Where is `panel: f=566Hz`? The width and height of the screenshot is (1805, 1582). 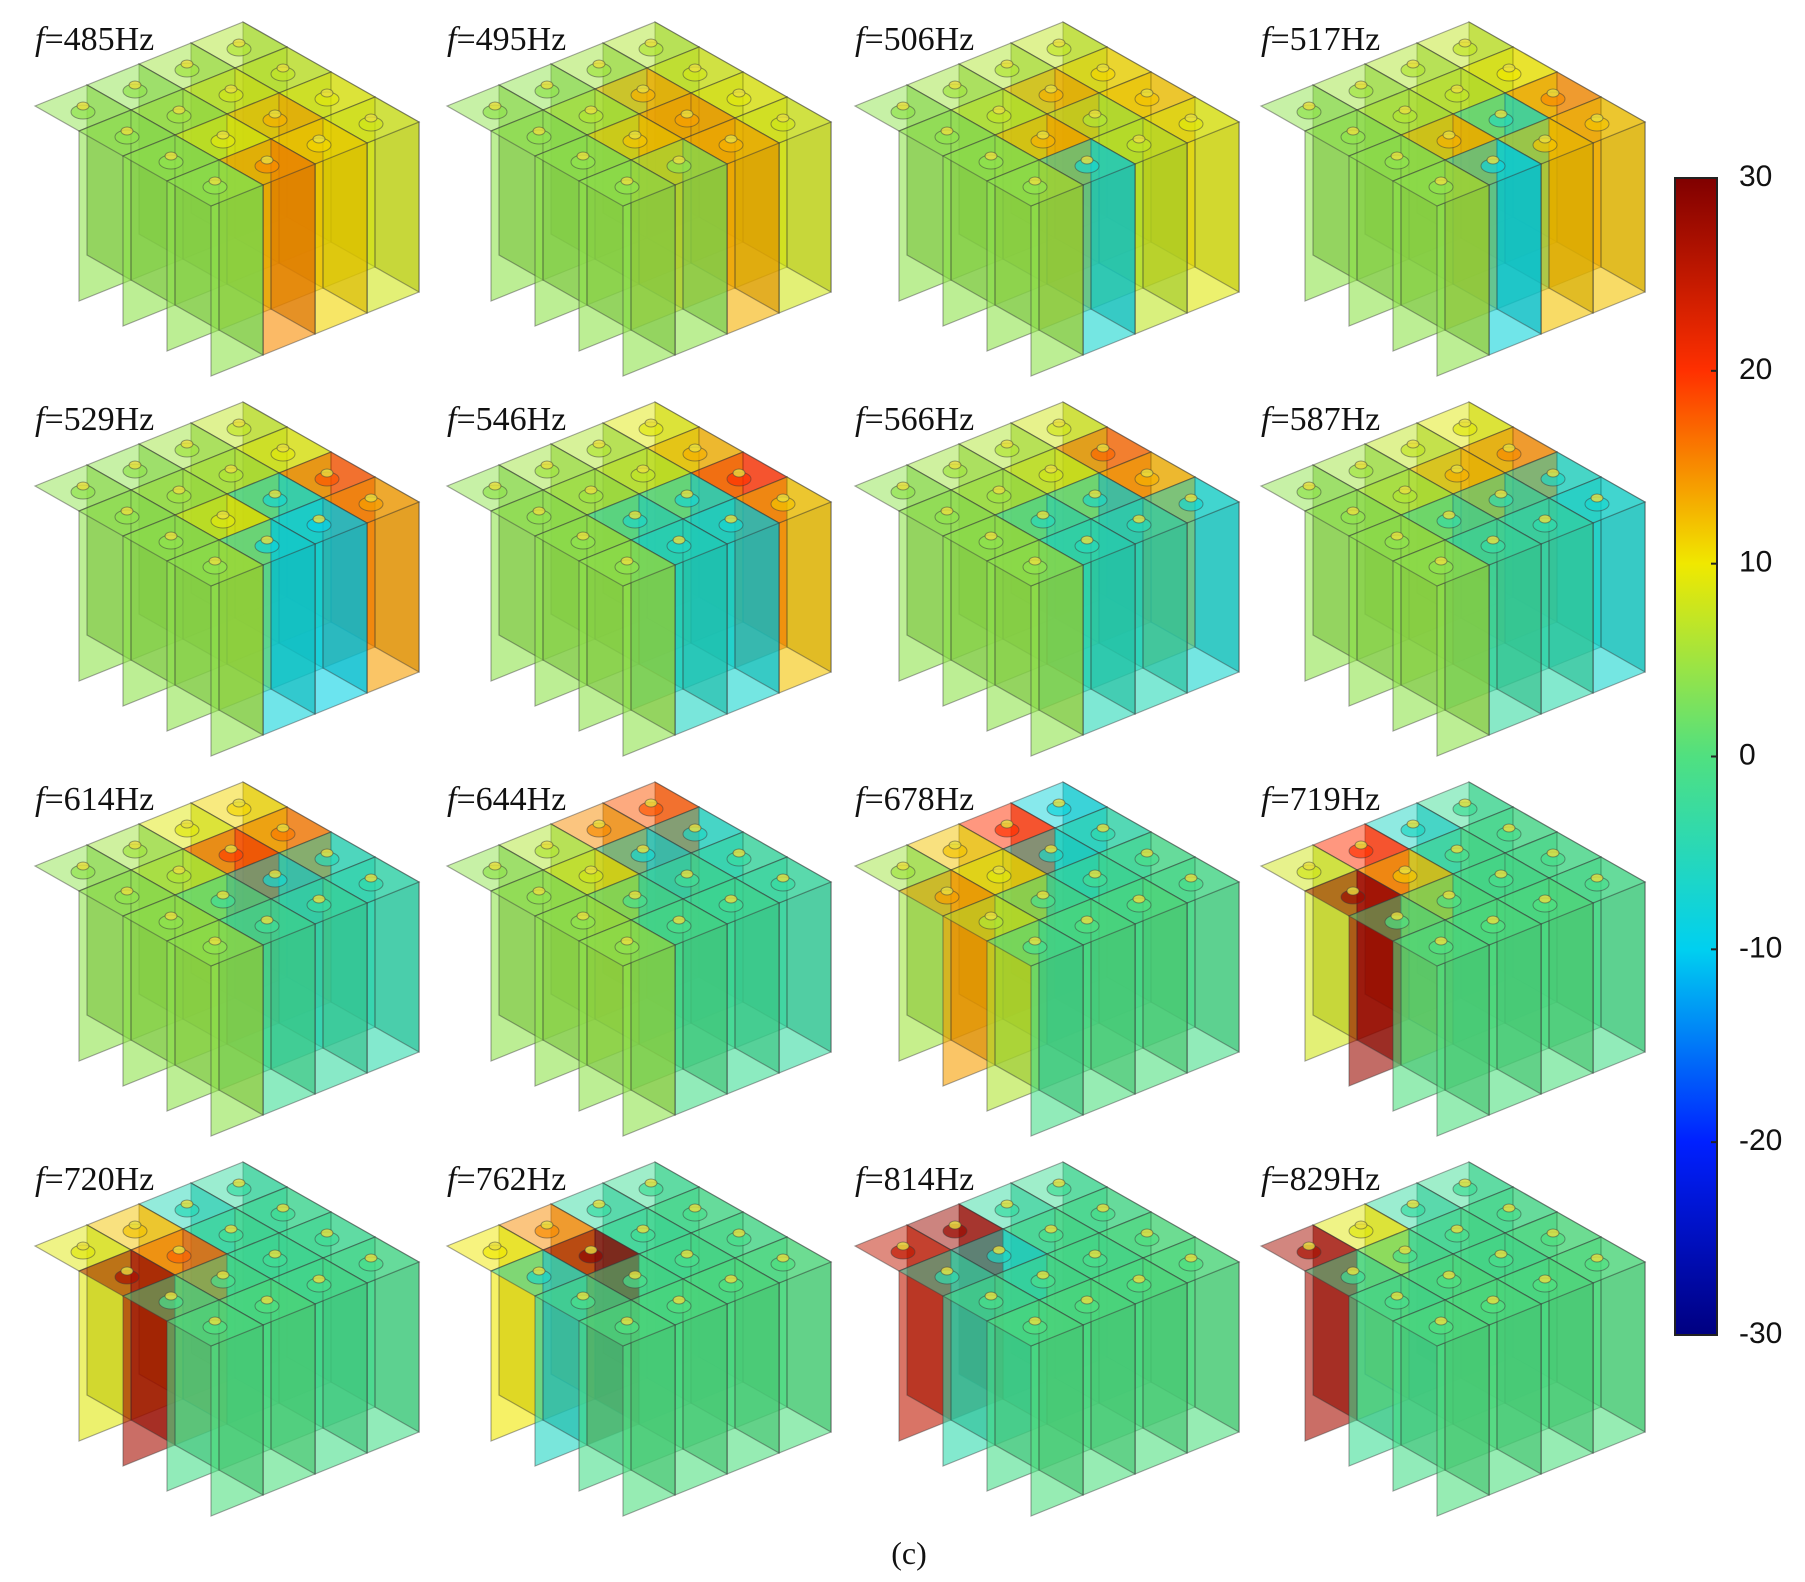 panel: f=566Hz is located at coordinates (1047, 578).